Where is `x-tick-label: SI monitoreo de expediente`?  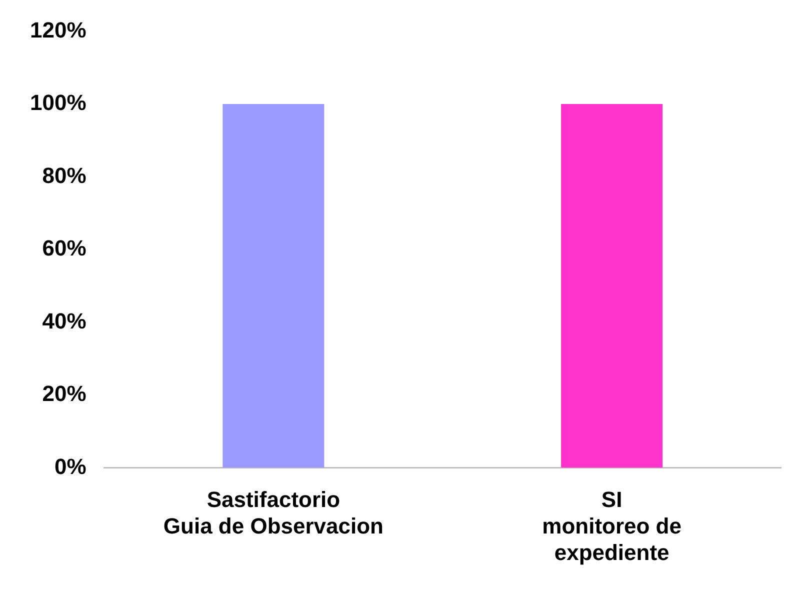 x-tick-label: SI monitoreo de expediente is located at coordinates (612, 526).